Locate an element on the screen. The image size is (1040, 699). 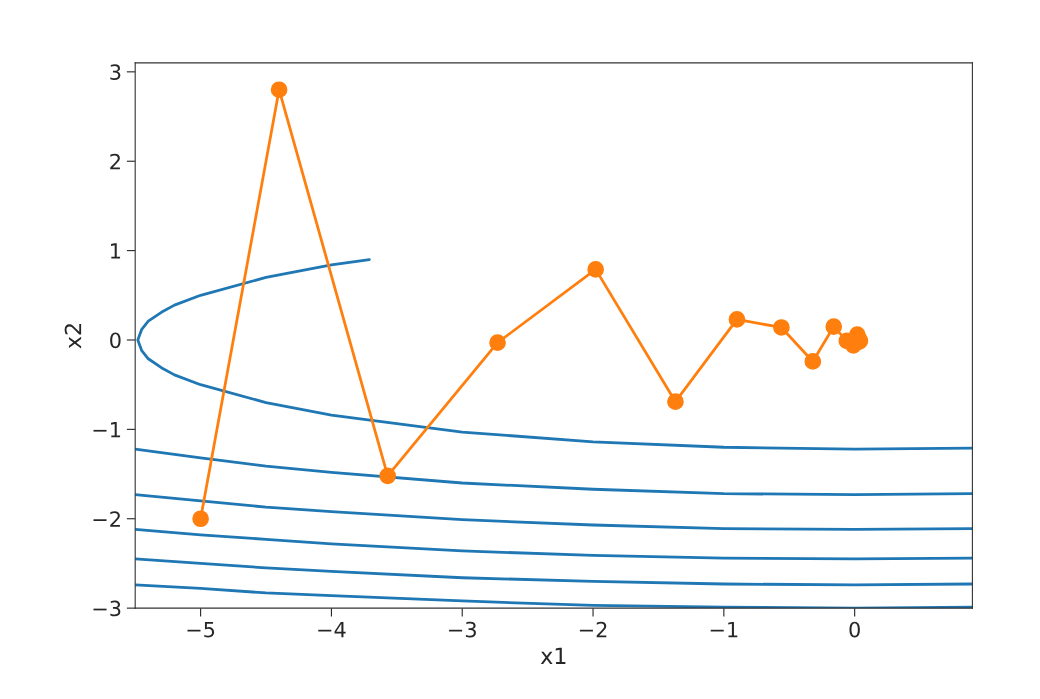
y-tick-label: −1 is located at coordinates (107, 430).